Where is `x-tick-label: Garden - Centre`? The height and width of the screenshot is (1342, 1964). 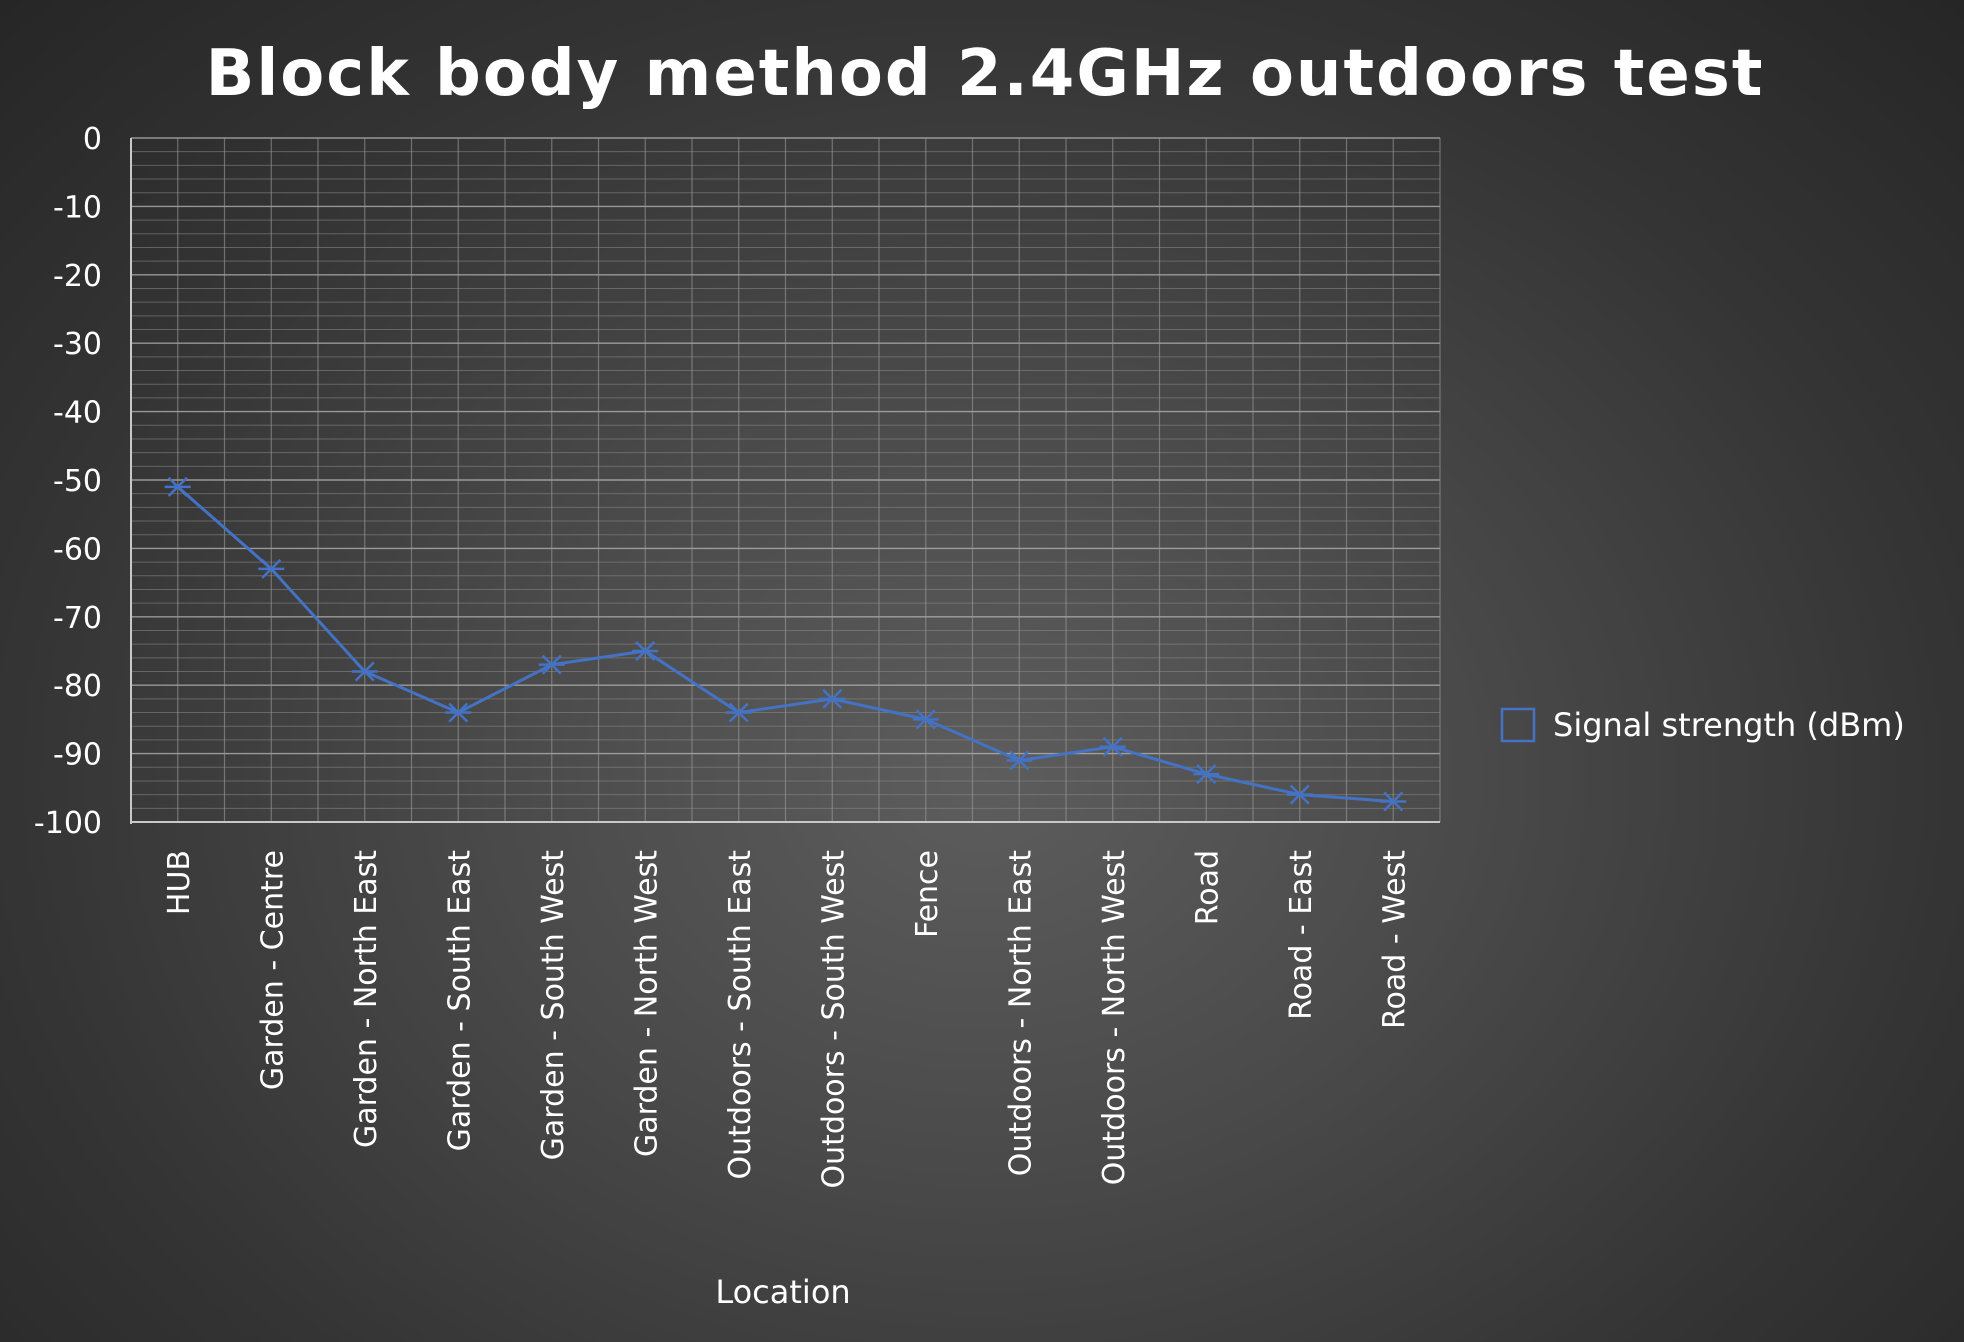 x-tick-label: Garden - Centre is located at coordinates (272, 970).